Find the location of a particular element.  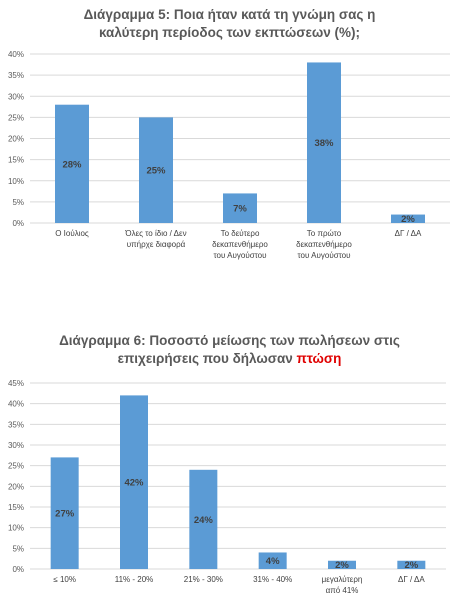

category-label: Όλες το ίδιο / Δεν υπήρχε διαφορά is located at coordinates (155, 239).